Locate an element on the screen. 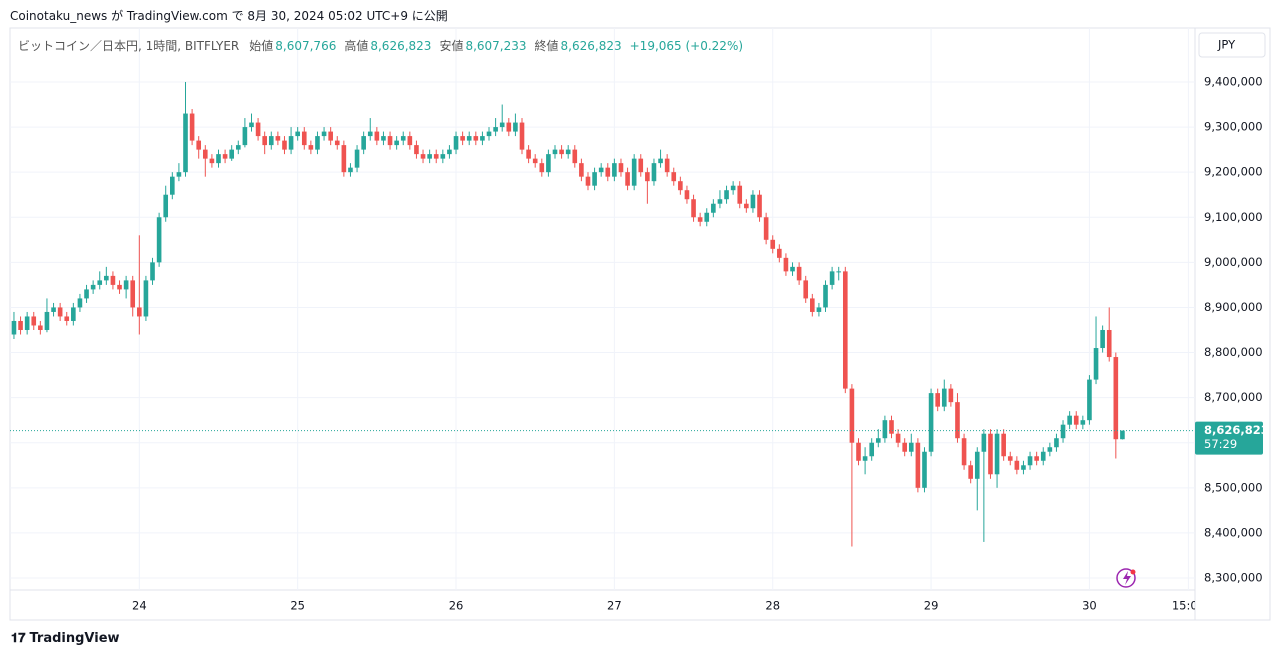 This screenshot has width=1280, height=658. alert-dot is located at coordinates (1133, 572).